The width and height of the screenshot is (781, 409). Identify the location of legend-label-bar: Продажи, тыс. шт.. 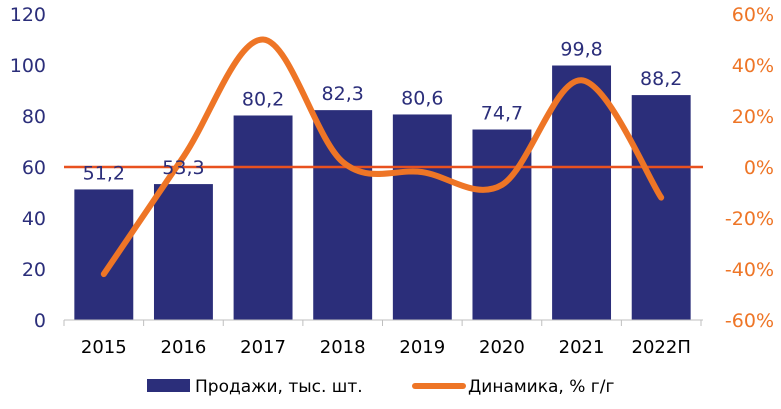
(279, 387).